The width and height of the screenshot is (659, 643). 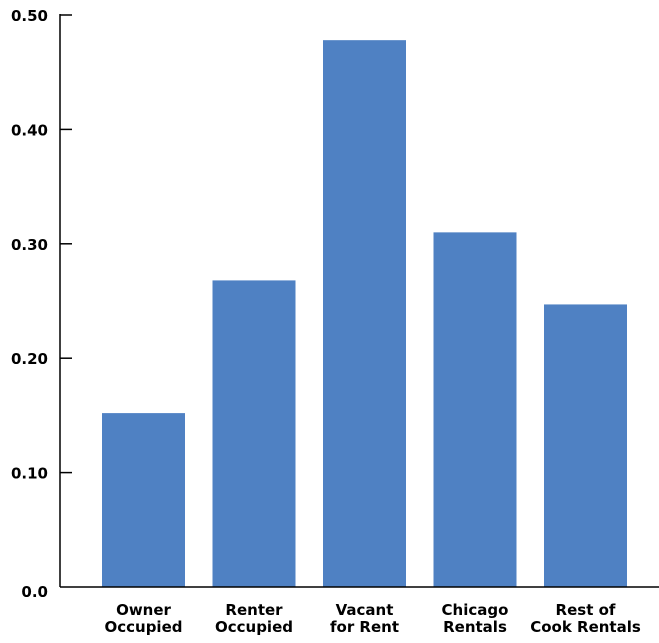 What do you see at coordinates (475, 618) in the screenshot?
I see `x-category-label: Chicago Rentals` at bounding box center [475, 618].